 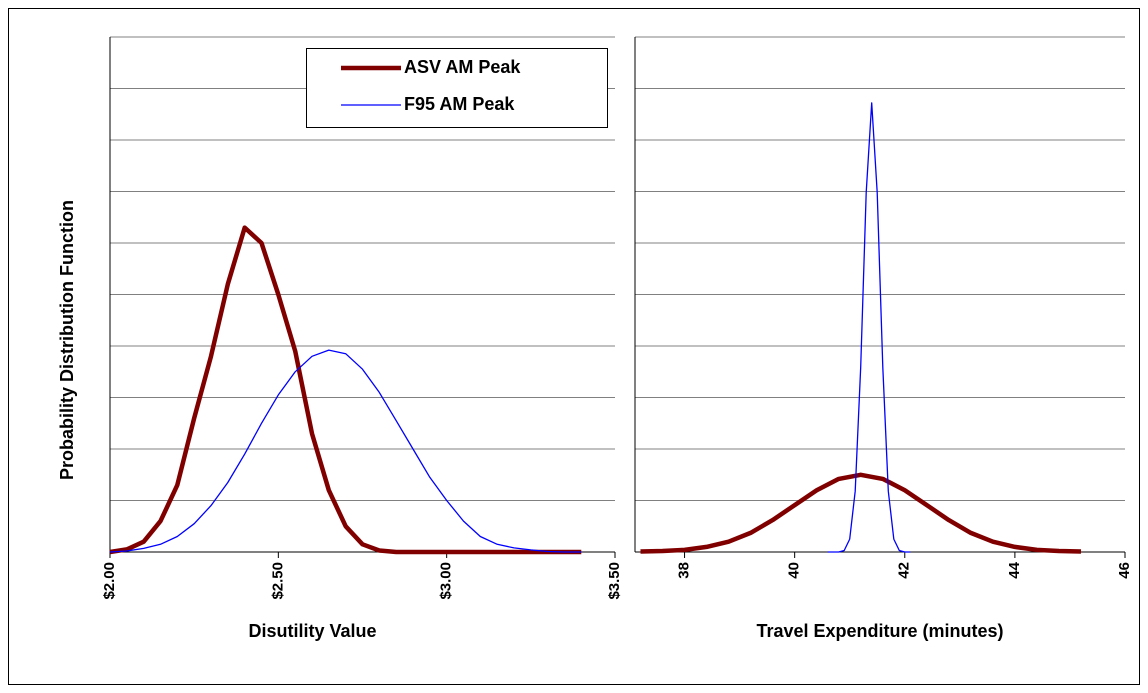 What do you see at coordinates (684, 570) in the screenshot?
I see `x-tick-label: 38` at bounding box center [684, 570].